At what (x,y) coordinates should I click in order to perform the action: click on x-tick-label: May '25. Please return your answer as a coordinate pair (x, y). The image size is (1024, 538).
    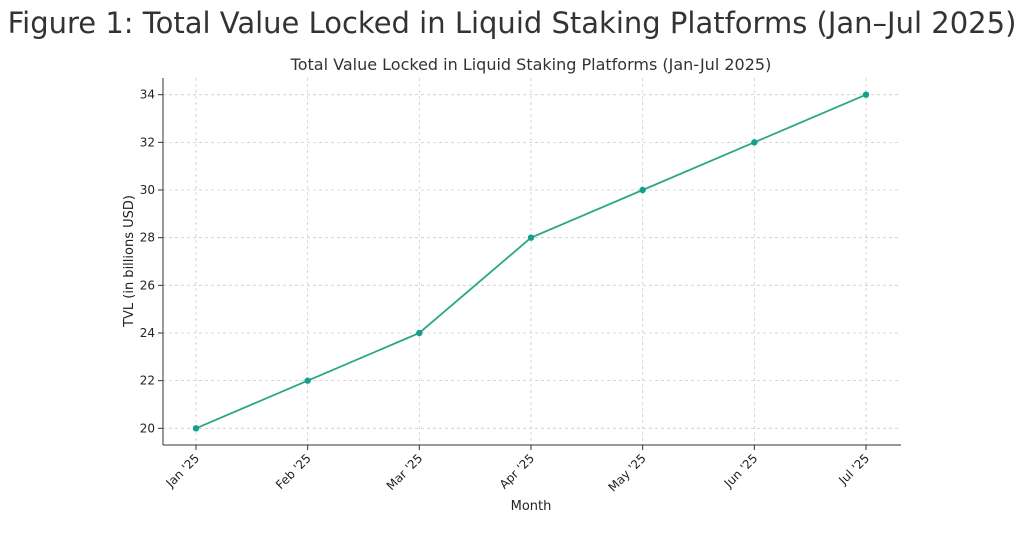
    Looking at the image, I should click on (627, 472).